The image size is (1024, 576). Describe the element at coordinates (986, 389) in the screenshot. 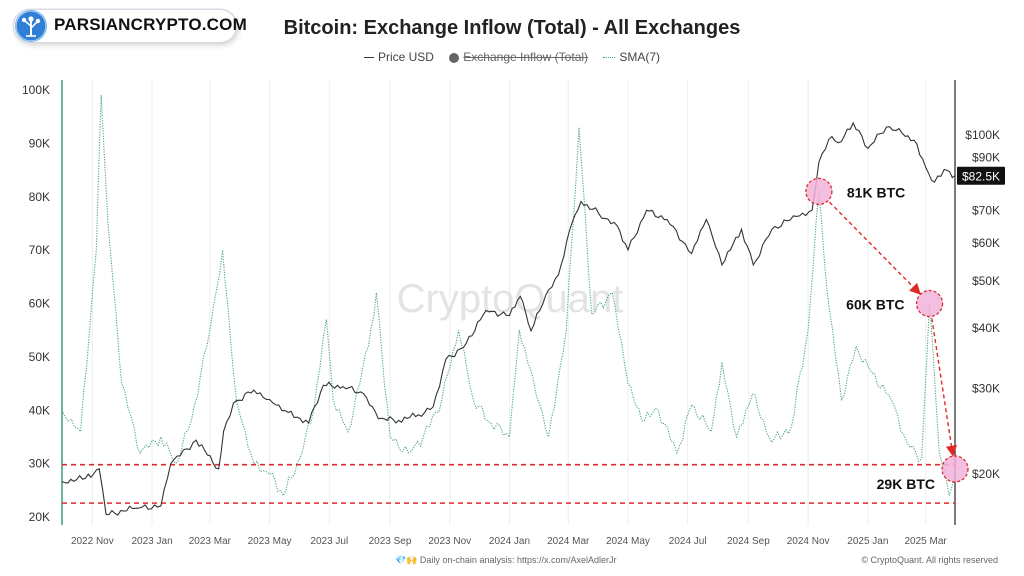

I see `y-right-tick-label: $30K` at that location.